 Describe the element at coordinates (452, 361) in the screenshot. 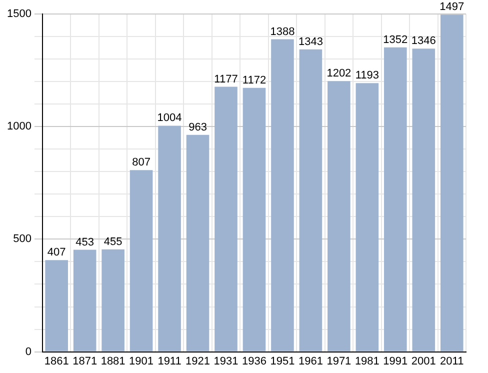

I see `x-tick-label: 2011` at that location.